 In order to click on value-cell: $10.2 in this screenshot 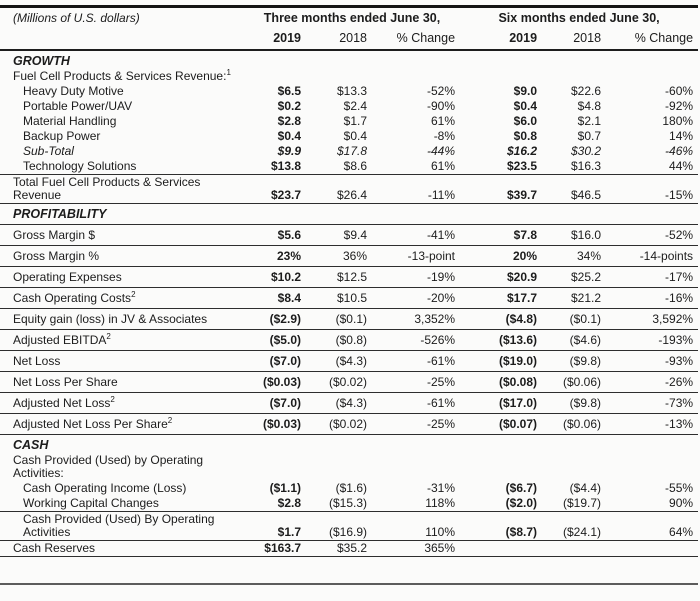, I will do `click(275, 277)`.